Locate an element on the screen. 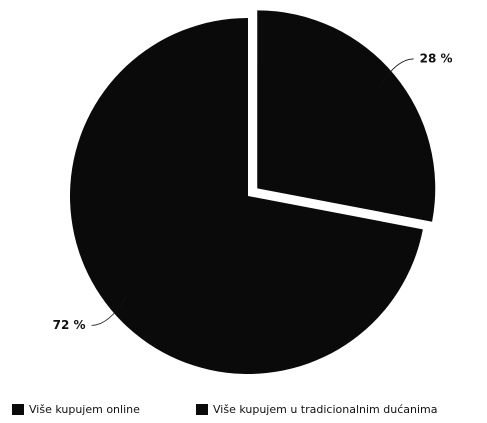 Image resolution: width=487 pixels, height=423 pixels. legend-label: Više kupujem u tradicionalnim dućanima is located at coordinates (325, 409).